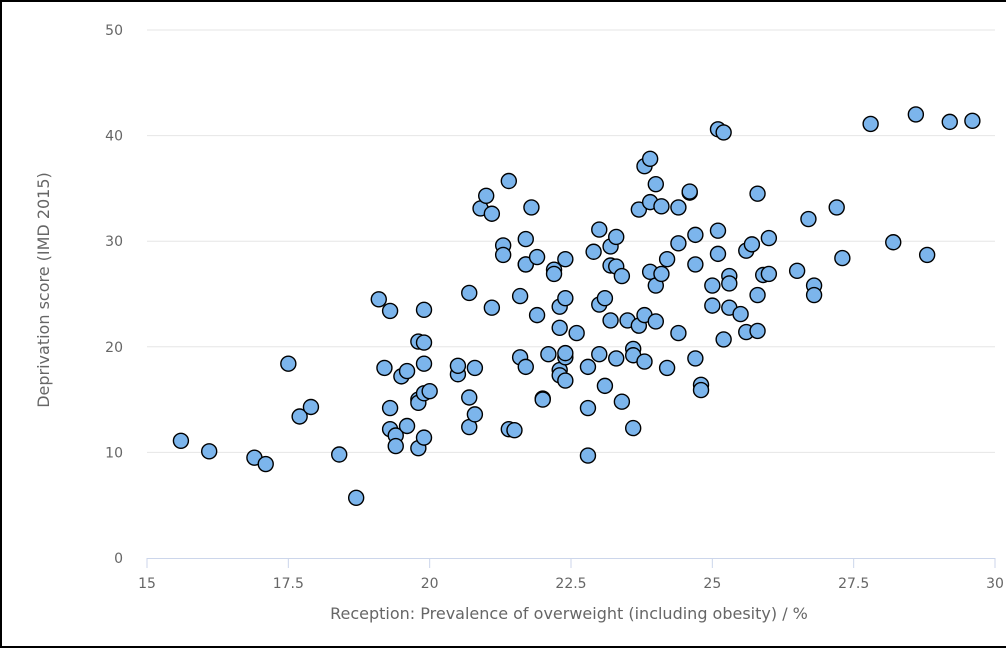 The image size is (1006, 648). I want to click on x-axis-ticks: 15 17.5 20 22.5 25 27.5 30, so click(571, 575).